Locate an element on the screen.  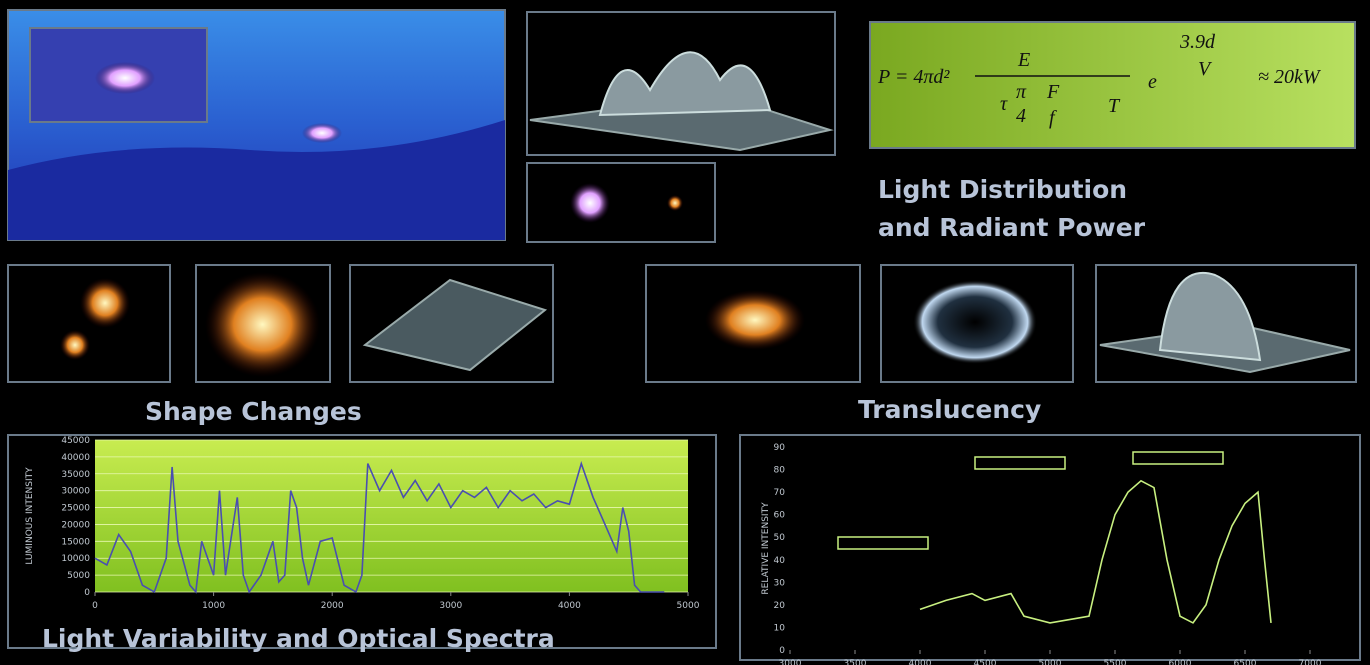
heading: Shape Changes is located at coordinates (253, 411).